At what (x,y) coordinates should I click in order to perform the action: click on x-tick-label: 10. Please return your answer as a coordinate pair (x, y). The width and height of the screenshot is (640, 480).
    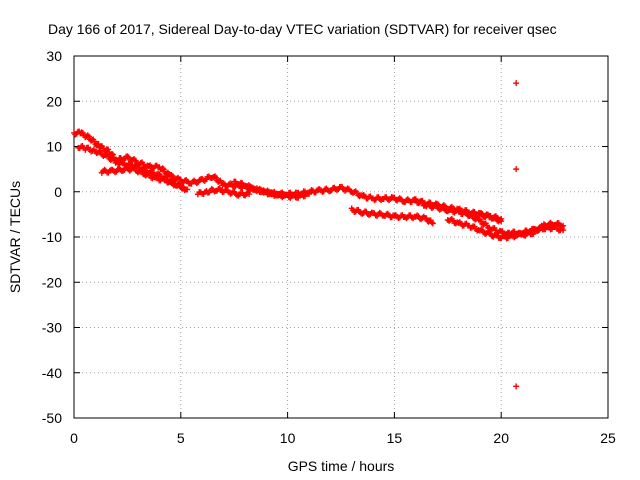
    Looking at the image, I should click on (288, 438).